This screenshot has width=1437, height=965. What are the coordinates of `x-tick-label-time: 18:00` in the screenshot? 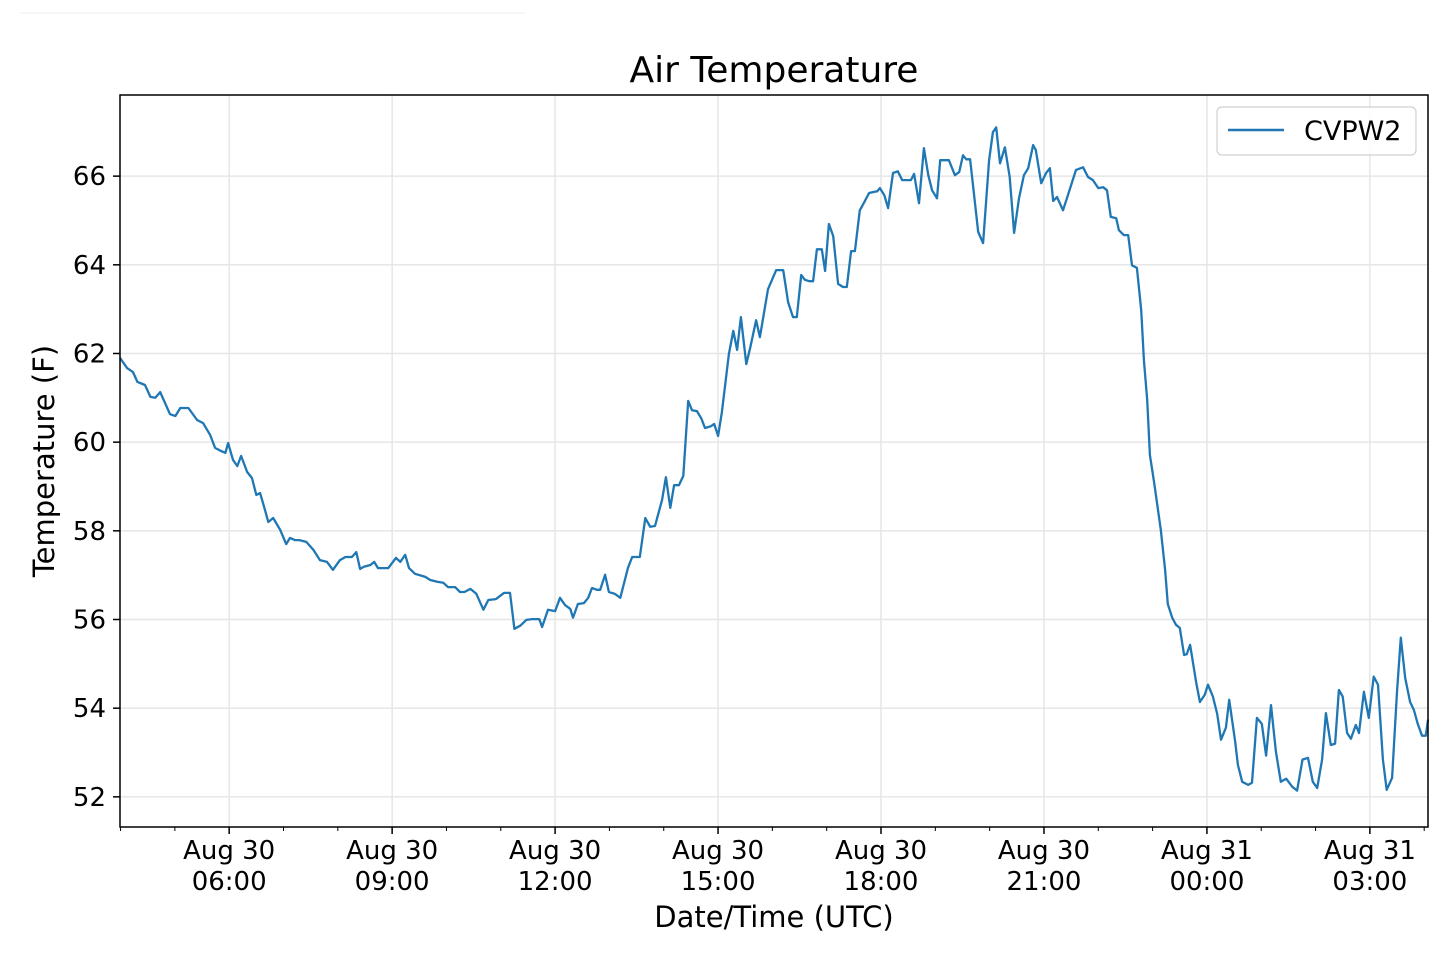 It's located at (881, 882).